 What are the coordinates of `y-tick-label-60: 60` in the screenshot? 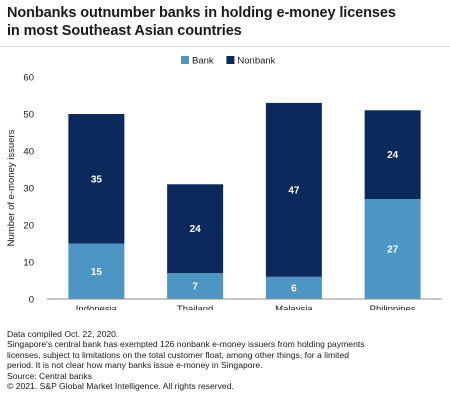 It's located at (28, 78).